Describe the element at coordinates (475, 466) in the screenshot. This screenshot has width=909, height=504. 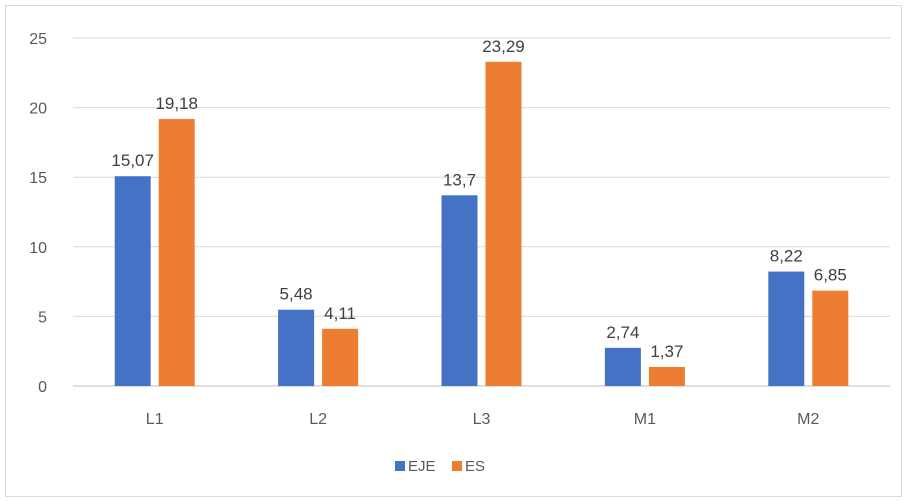
I see `legend-label: ES` at that location.